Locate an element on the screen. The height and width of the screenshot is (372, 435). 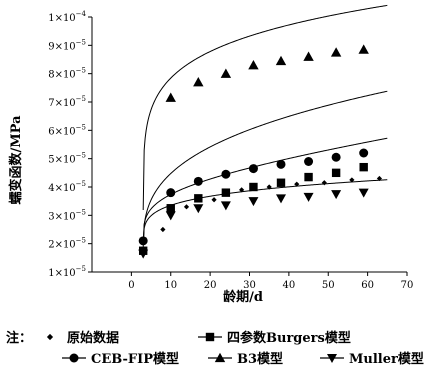
x-ticks: 0 10 20 30 40 50 60 70 is located at coordinates (270, 281).